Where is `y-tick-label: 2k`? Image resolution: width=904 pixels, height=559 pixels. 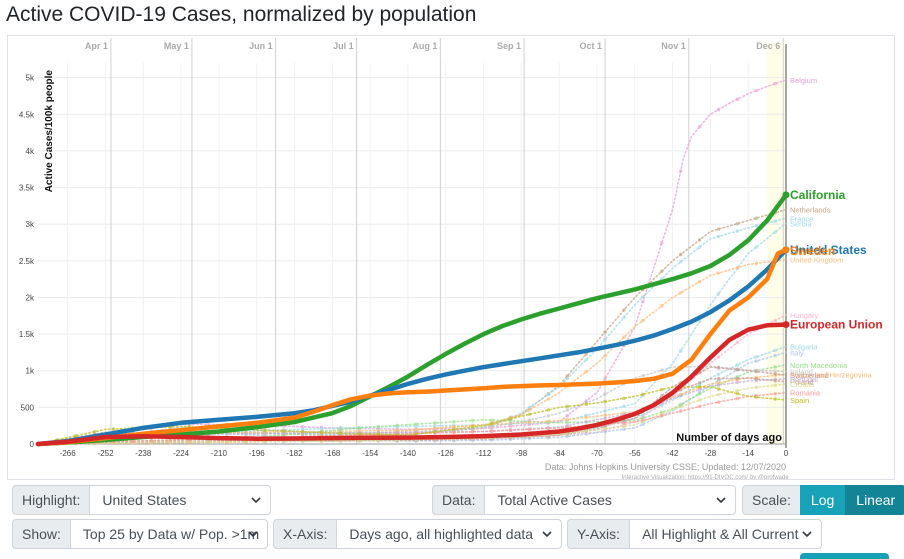
y-tick-label: 2k is located at coordinates (30, 297).